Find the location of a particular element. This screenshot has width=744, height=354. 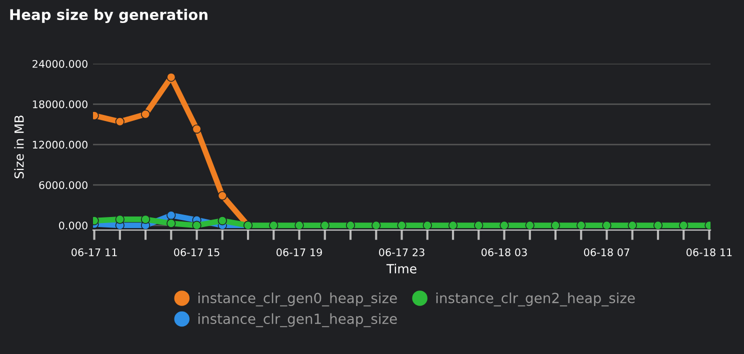

chart-title: Heap size by generation is located at coordinates (109, 16).